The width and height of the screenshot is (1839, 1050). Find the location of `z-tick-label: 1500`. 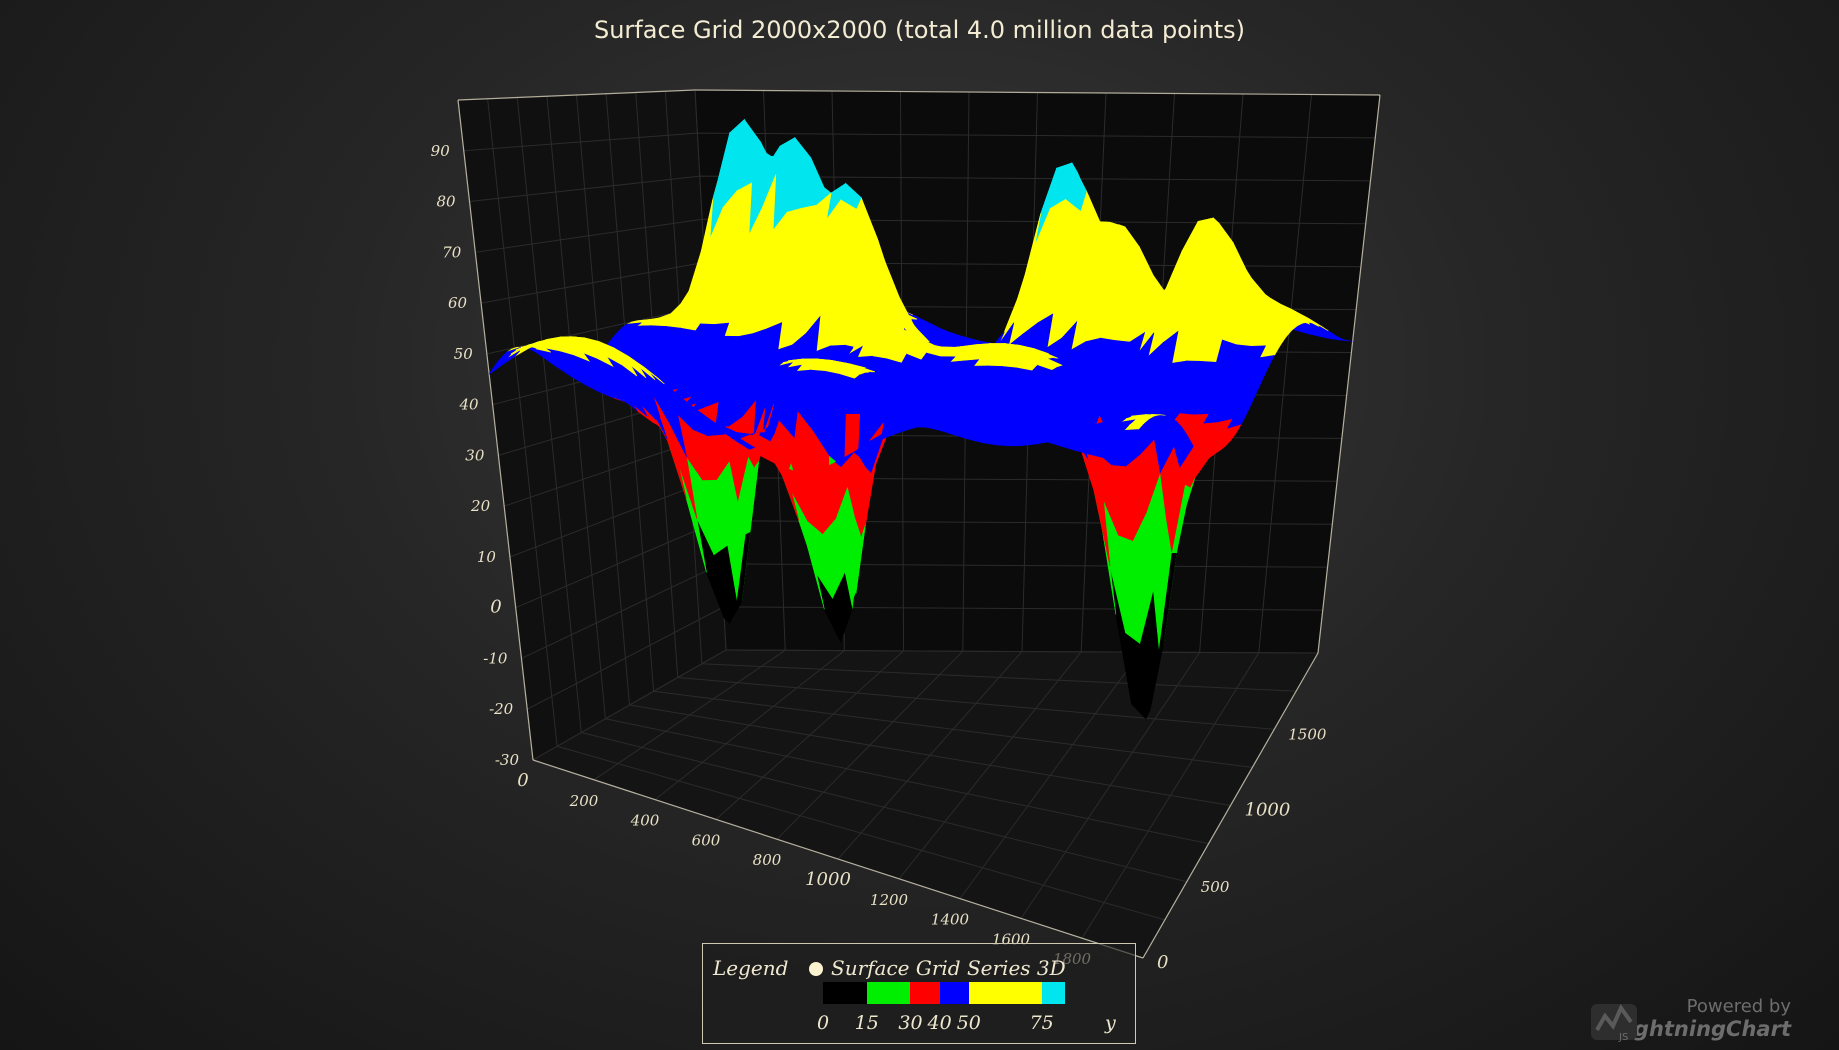

z-tick-label: 1500 is located at coordinates (1307, 734).